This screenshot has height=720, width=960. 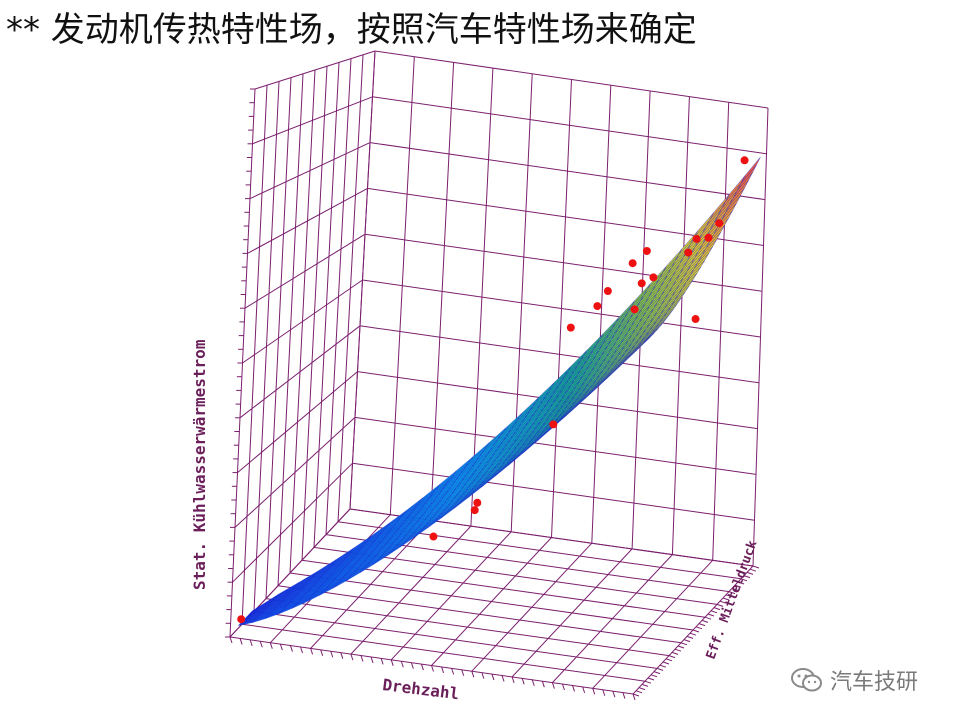 I want to click on z-axis-label: Stat. Kühlwasserwärmestrom, so click(x=199, y=464).